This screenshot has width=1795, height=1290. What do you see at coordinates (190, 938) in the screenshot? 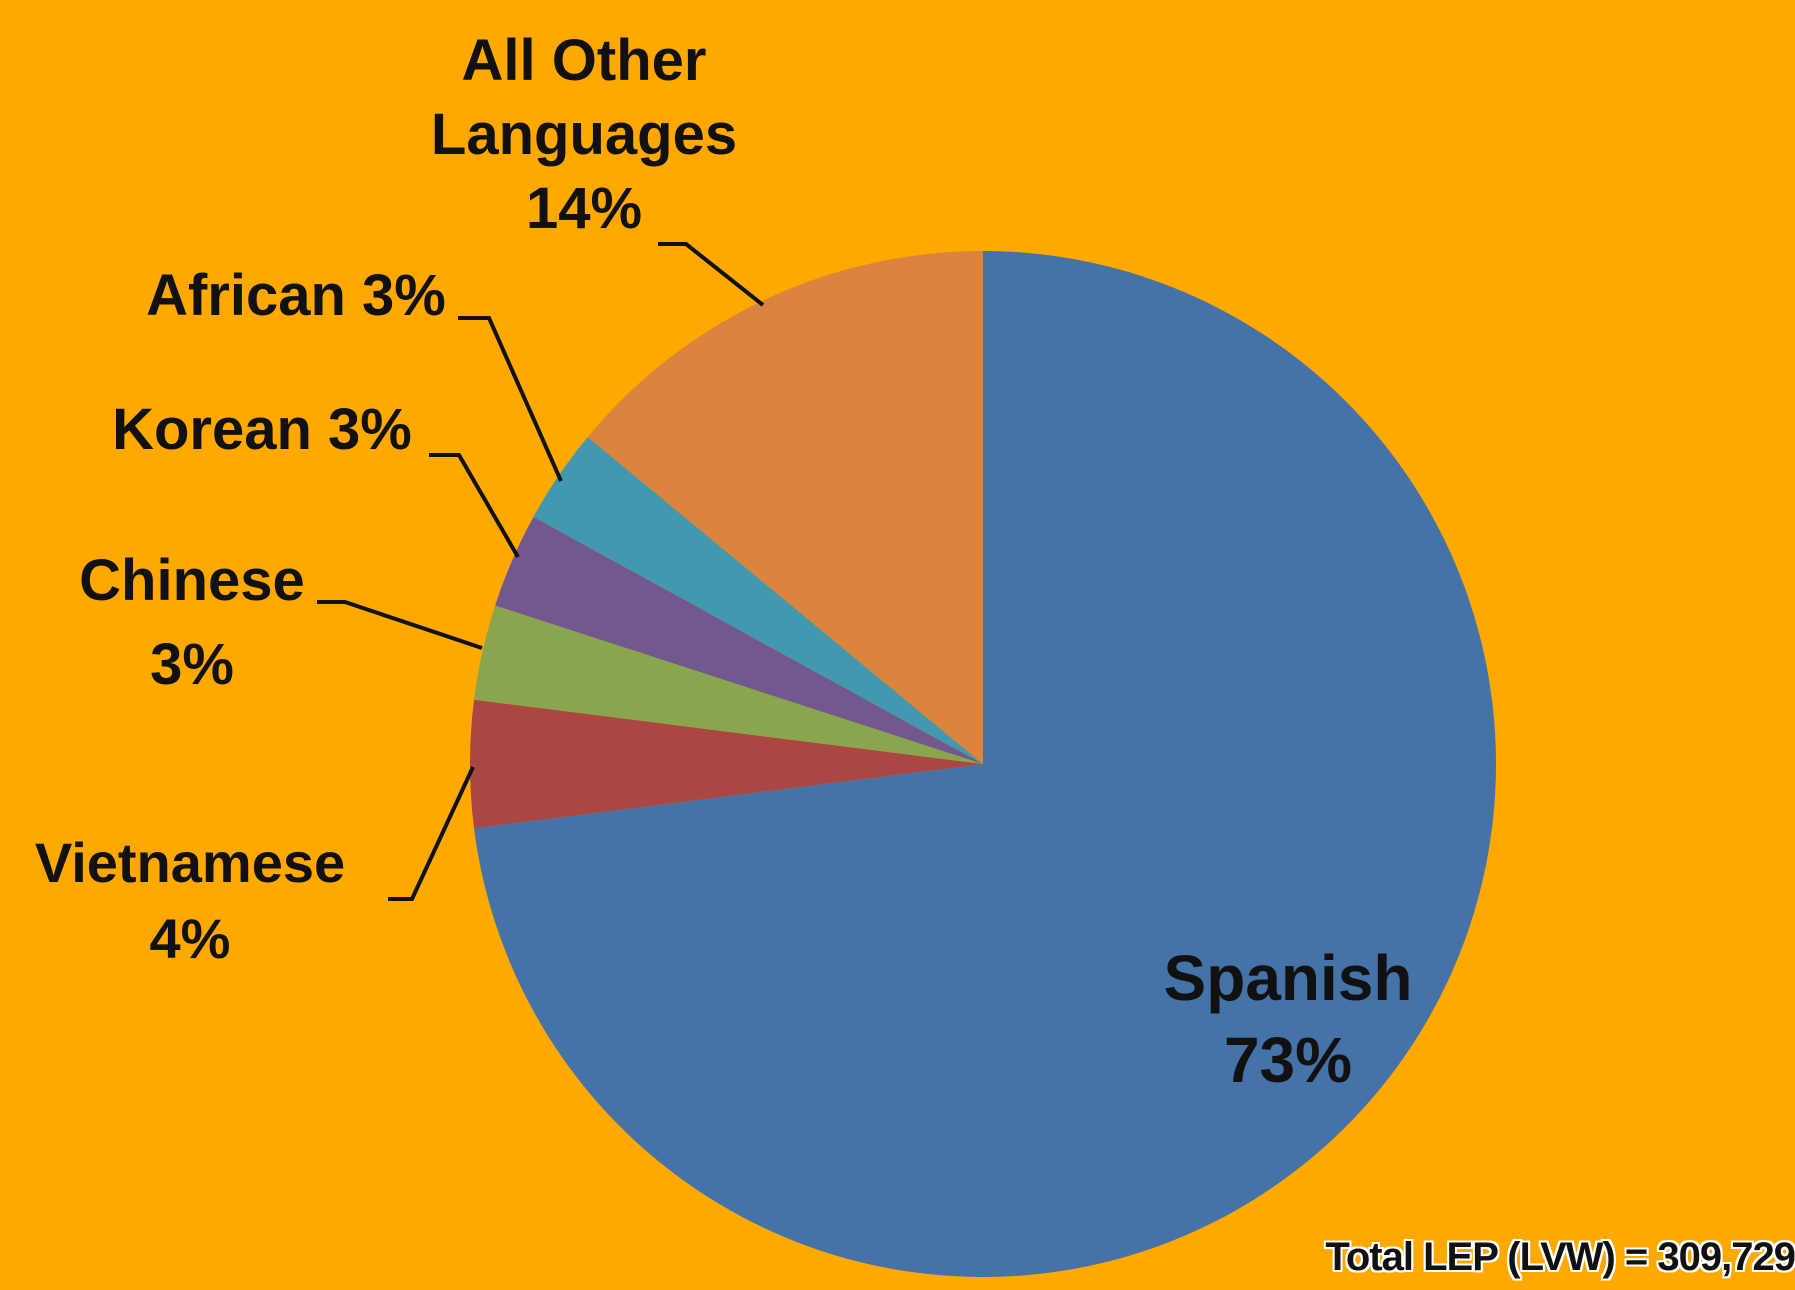
I see `slice-label: 4%` at bounding box center [190, 938].